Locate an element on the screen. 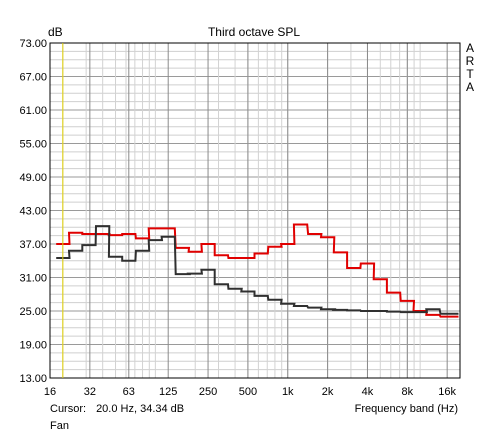 The image size is (484, 437). x-tick-label: 16k is located at coordinates (447, 392).